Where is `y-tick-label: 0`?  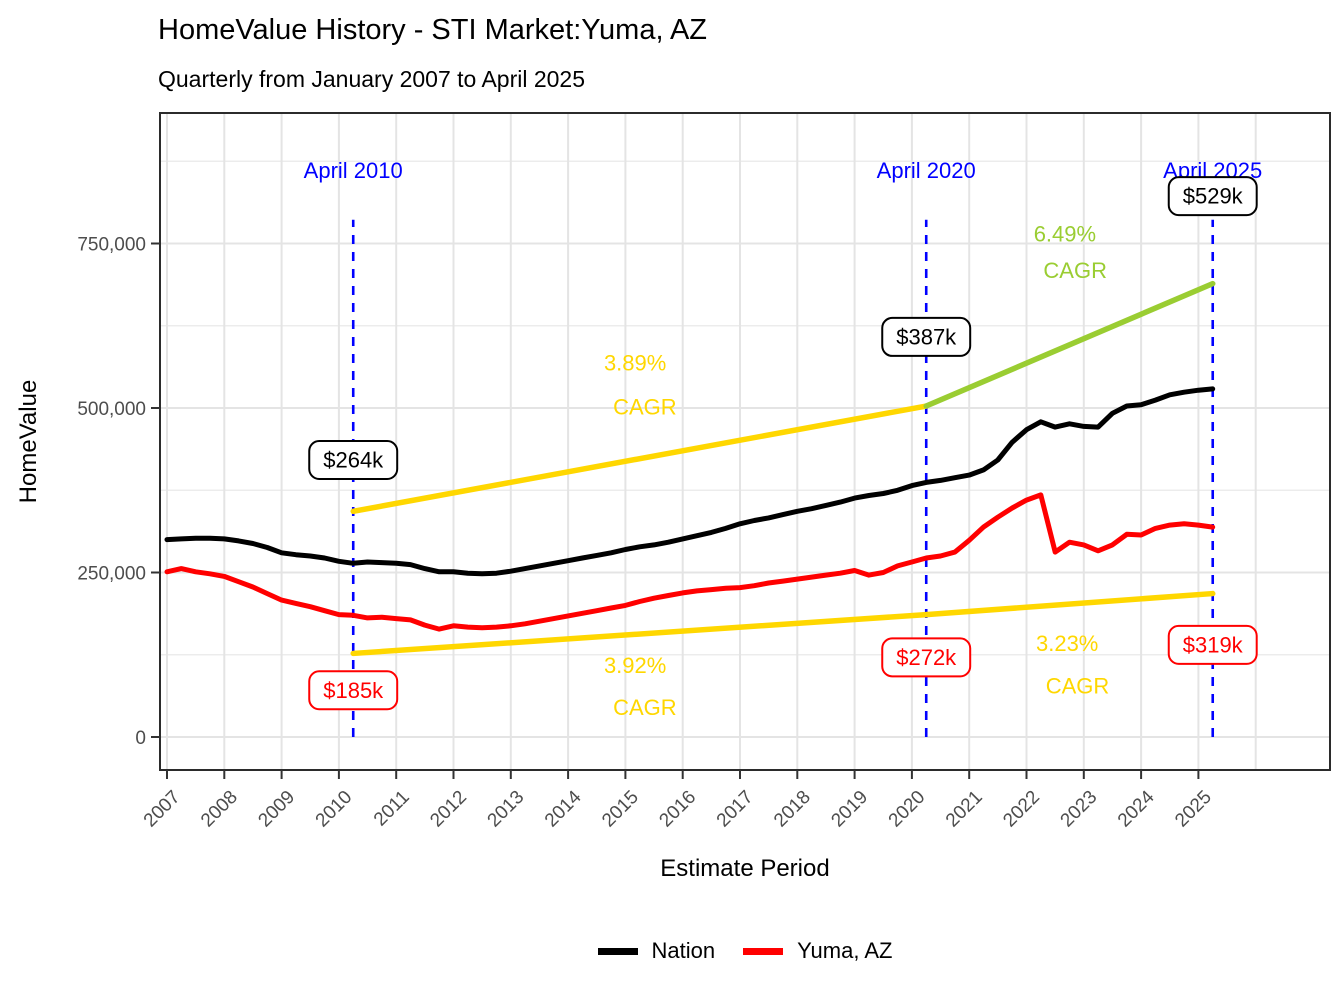 y-tick-label: 0 is located at coordinates (140, 738).